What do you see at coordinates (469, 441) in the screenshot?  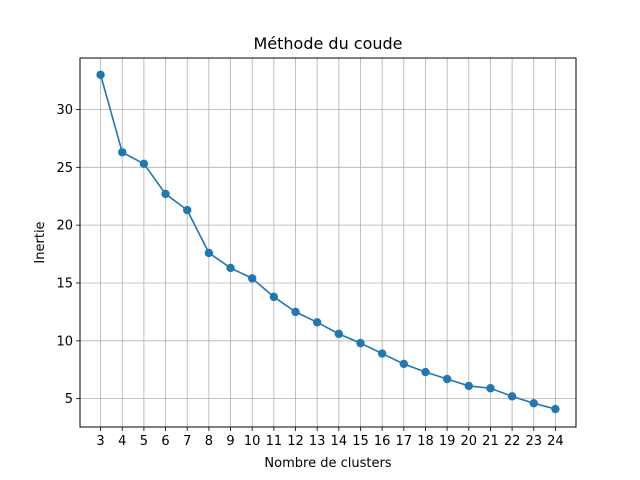 I see `x-tick-label: 20` at bounding box center [469, 441].